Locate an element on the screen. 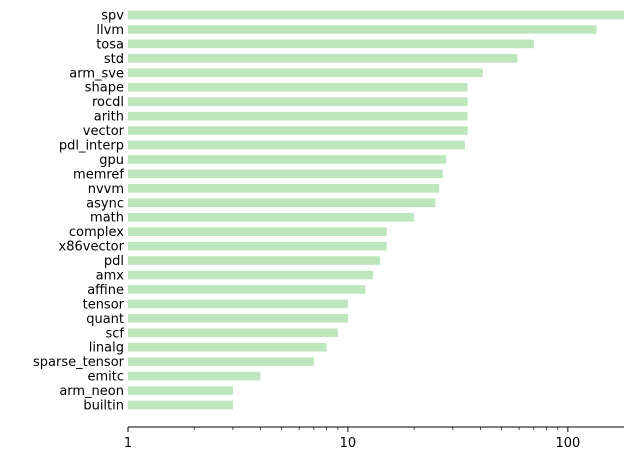 The image size is (624, 452). category-label: math is located at coordinates (107, 218).